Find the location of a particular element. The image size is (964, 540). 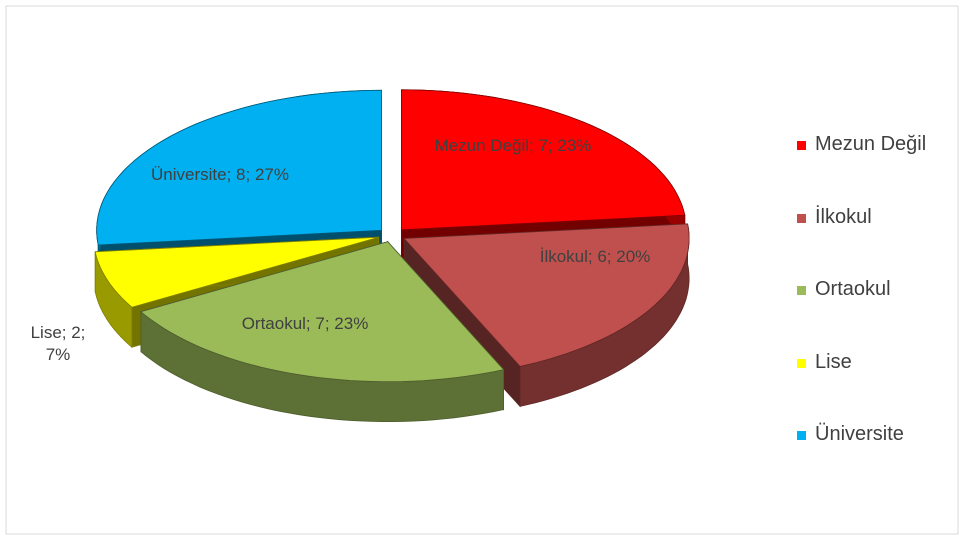

legend-label: Lise is located at coordinates (833, 361).